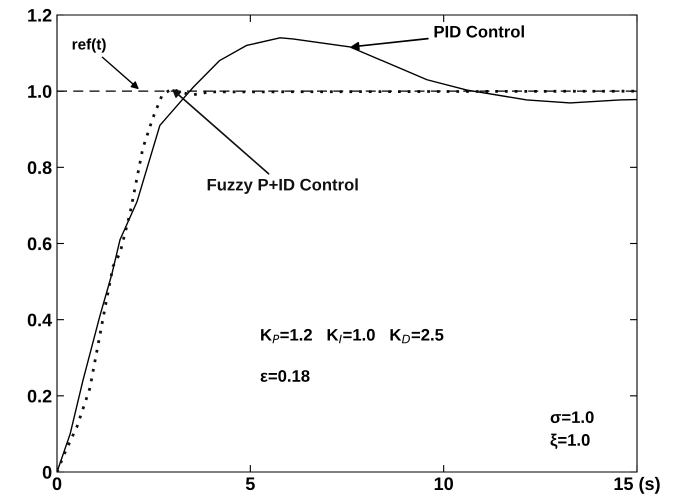 This screenshot has height=502, width=684. I want to click on legend-label: PID Control, so click(479, 31).